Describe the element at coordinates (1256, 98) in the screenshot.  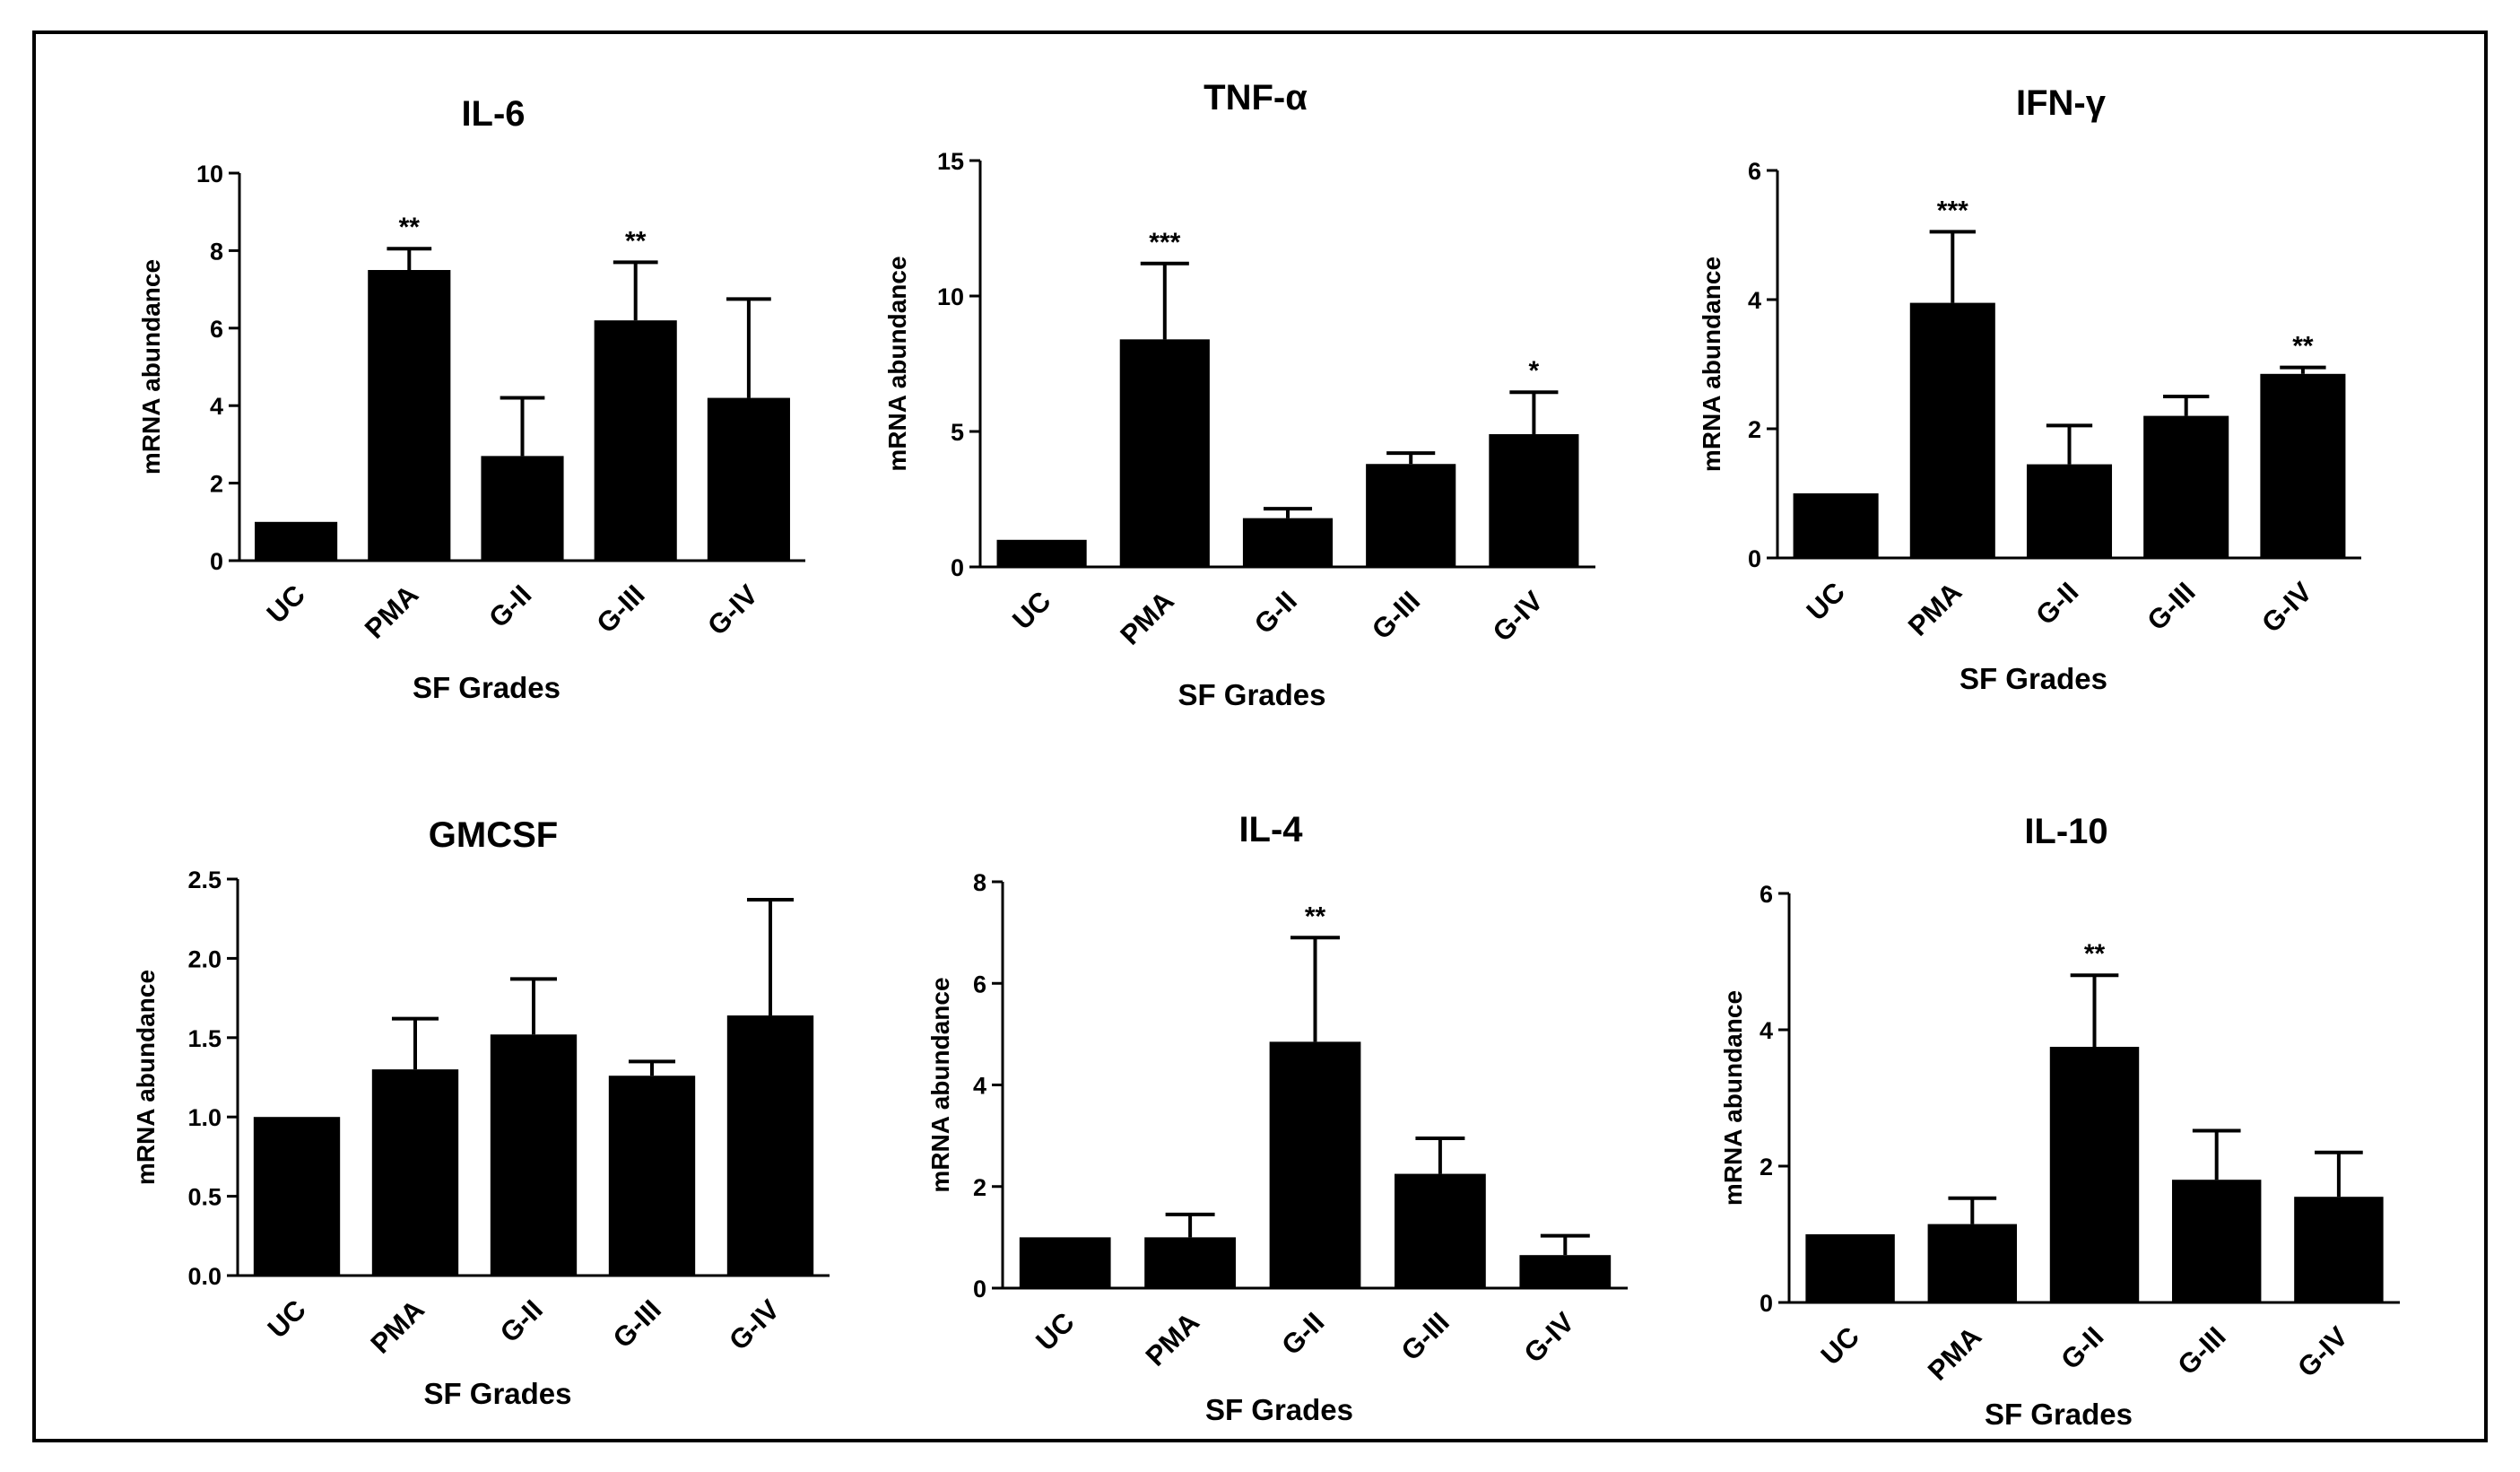
I see `chart-title: TNF-α` at that location.